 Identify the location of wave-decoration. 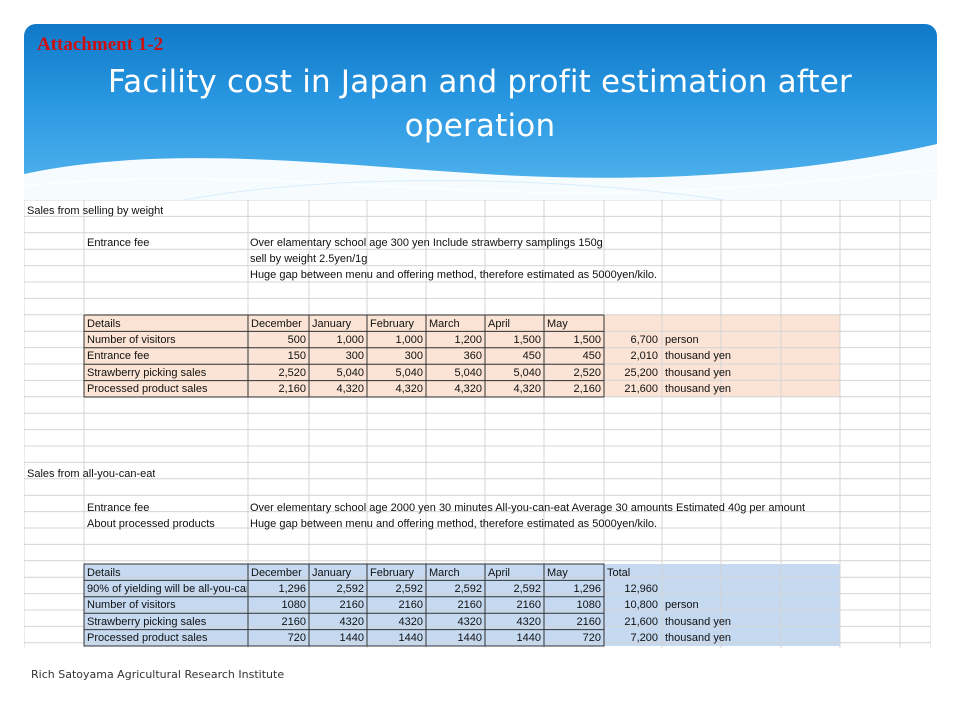
(480, 172).